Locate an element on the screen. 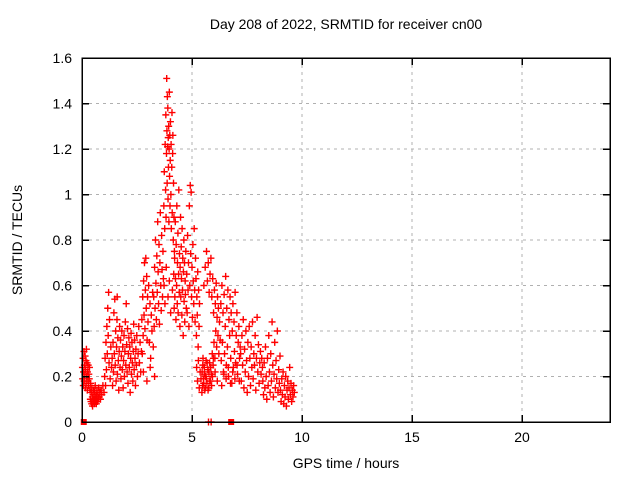  y-tick-label: 1 is located at coordinates (68, 195).